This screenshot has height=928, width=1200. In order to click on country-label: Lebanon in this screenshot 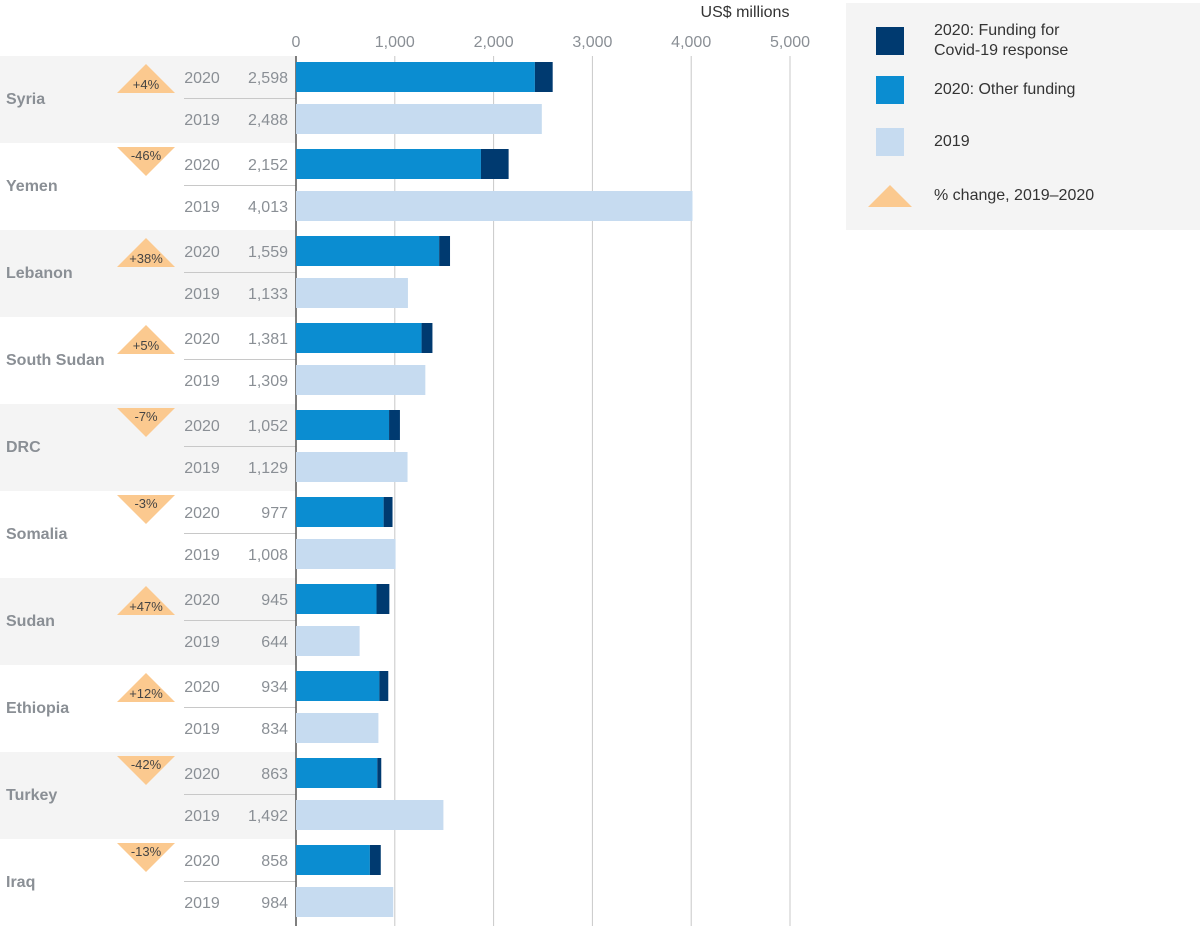, I will do `click(39, 273)`.